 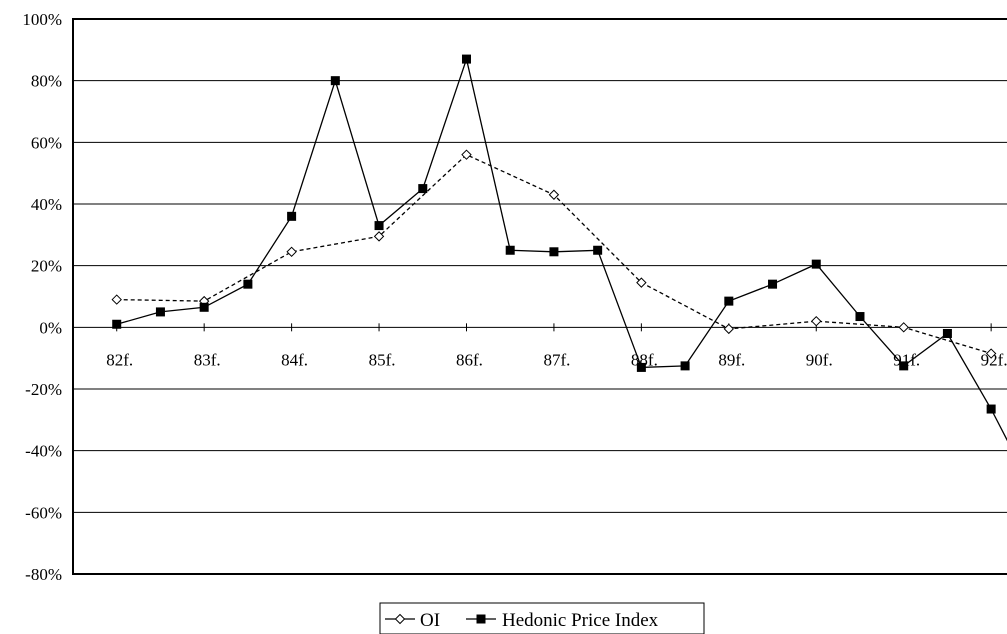 What do you see at coordinates (42, 19) in the screenshot?
I see `y-tick-label: 100%` at bounding box center [42, 19].